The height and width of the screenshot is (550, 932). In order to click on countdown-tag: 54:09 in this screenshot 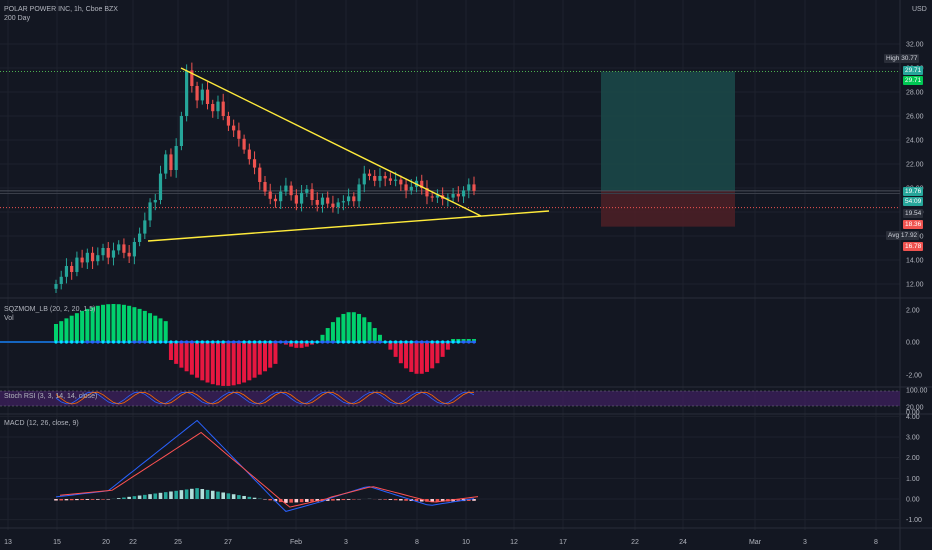, I will do `click(913, 201)`.